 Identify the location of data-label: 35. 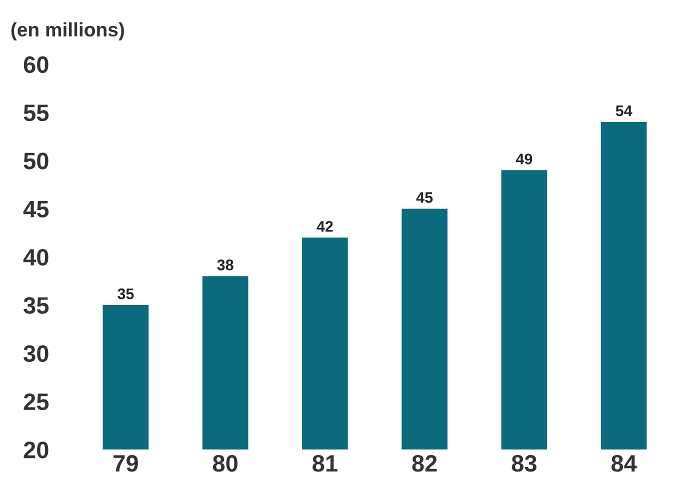
(126, 294).